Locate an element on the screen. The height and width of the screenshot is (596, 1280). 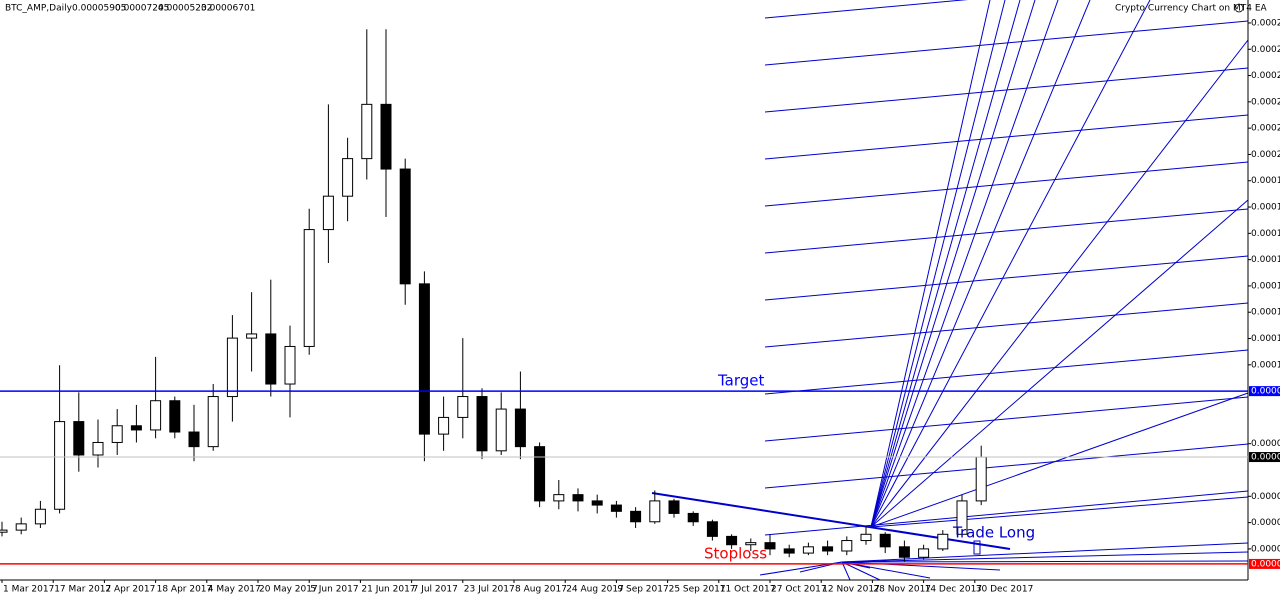
current-price-box is located at coordinates (1264, 457).